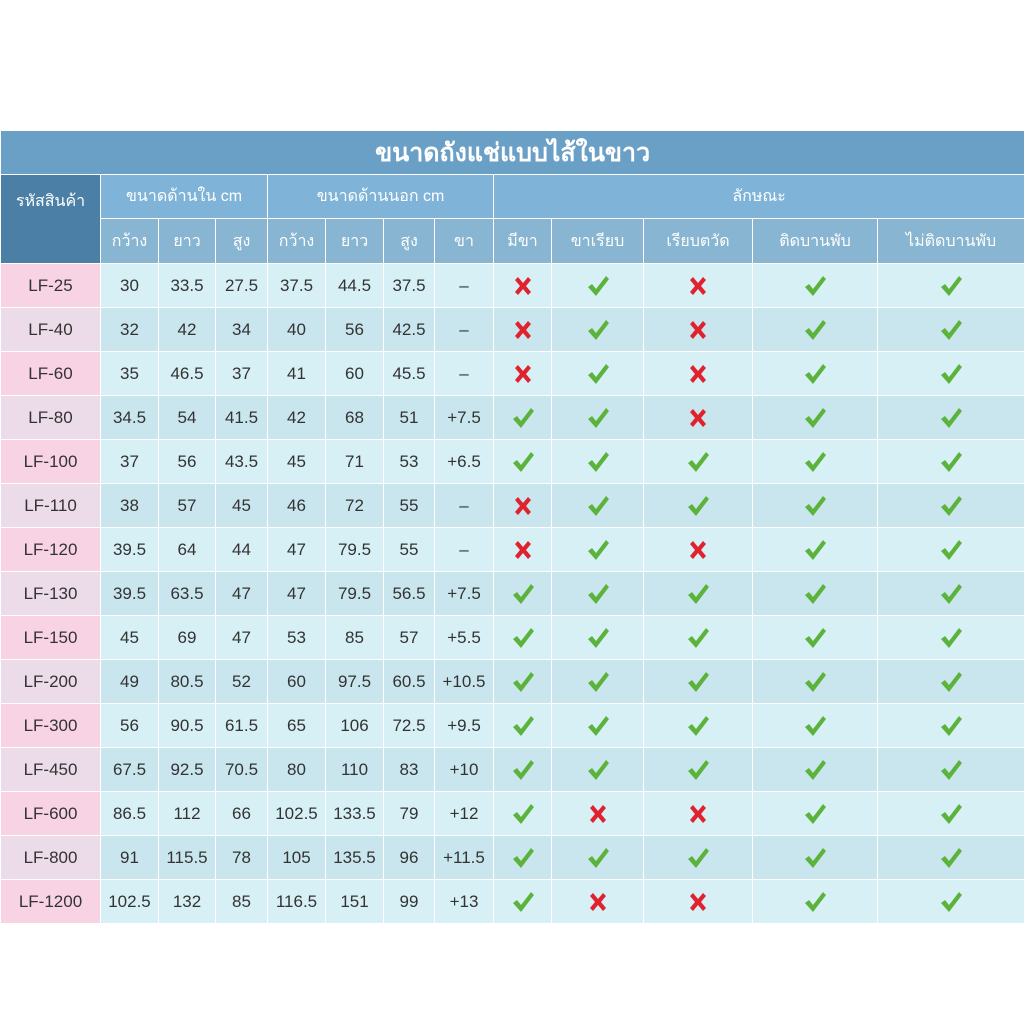  Describe the element at coordinates (187, 241) in the screenshot. I see `column-header: ยาว` at that location.